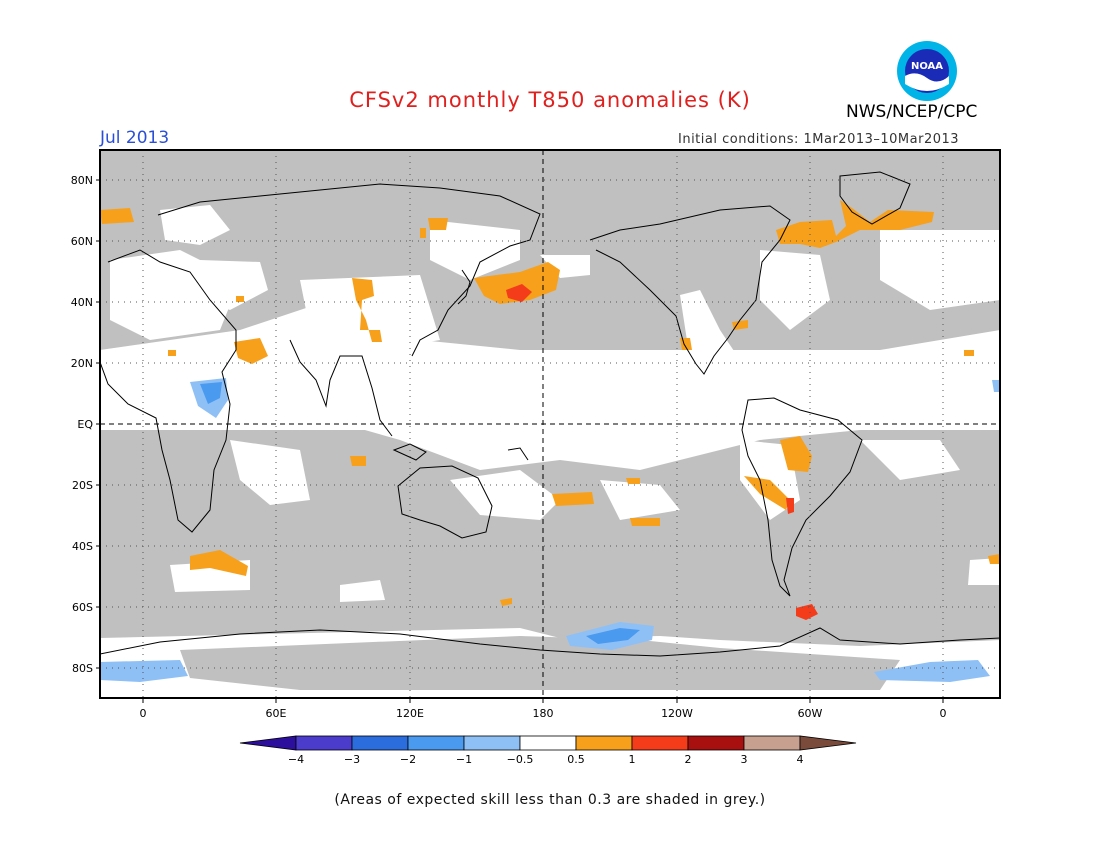 The width and height of the screenshot is (1100, 850). I want to click on lat-label: 20S, so click(82, 485).